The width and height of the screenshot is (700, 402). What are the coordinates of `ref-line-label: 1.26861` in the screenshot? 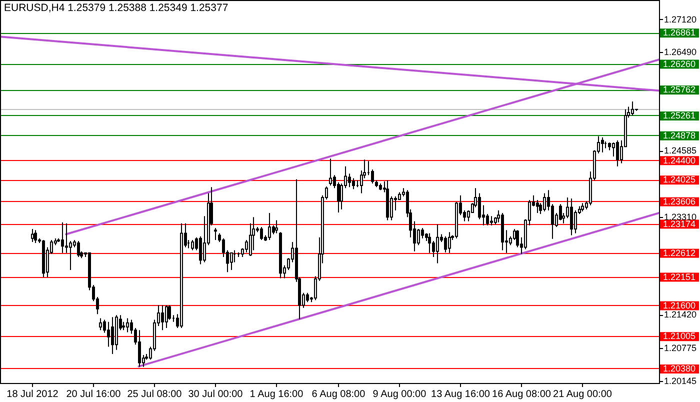 It's located at (679, 33).